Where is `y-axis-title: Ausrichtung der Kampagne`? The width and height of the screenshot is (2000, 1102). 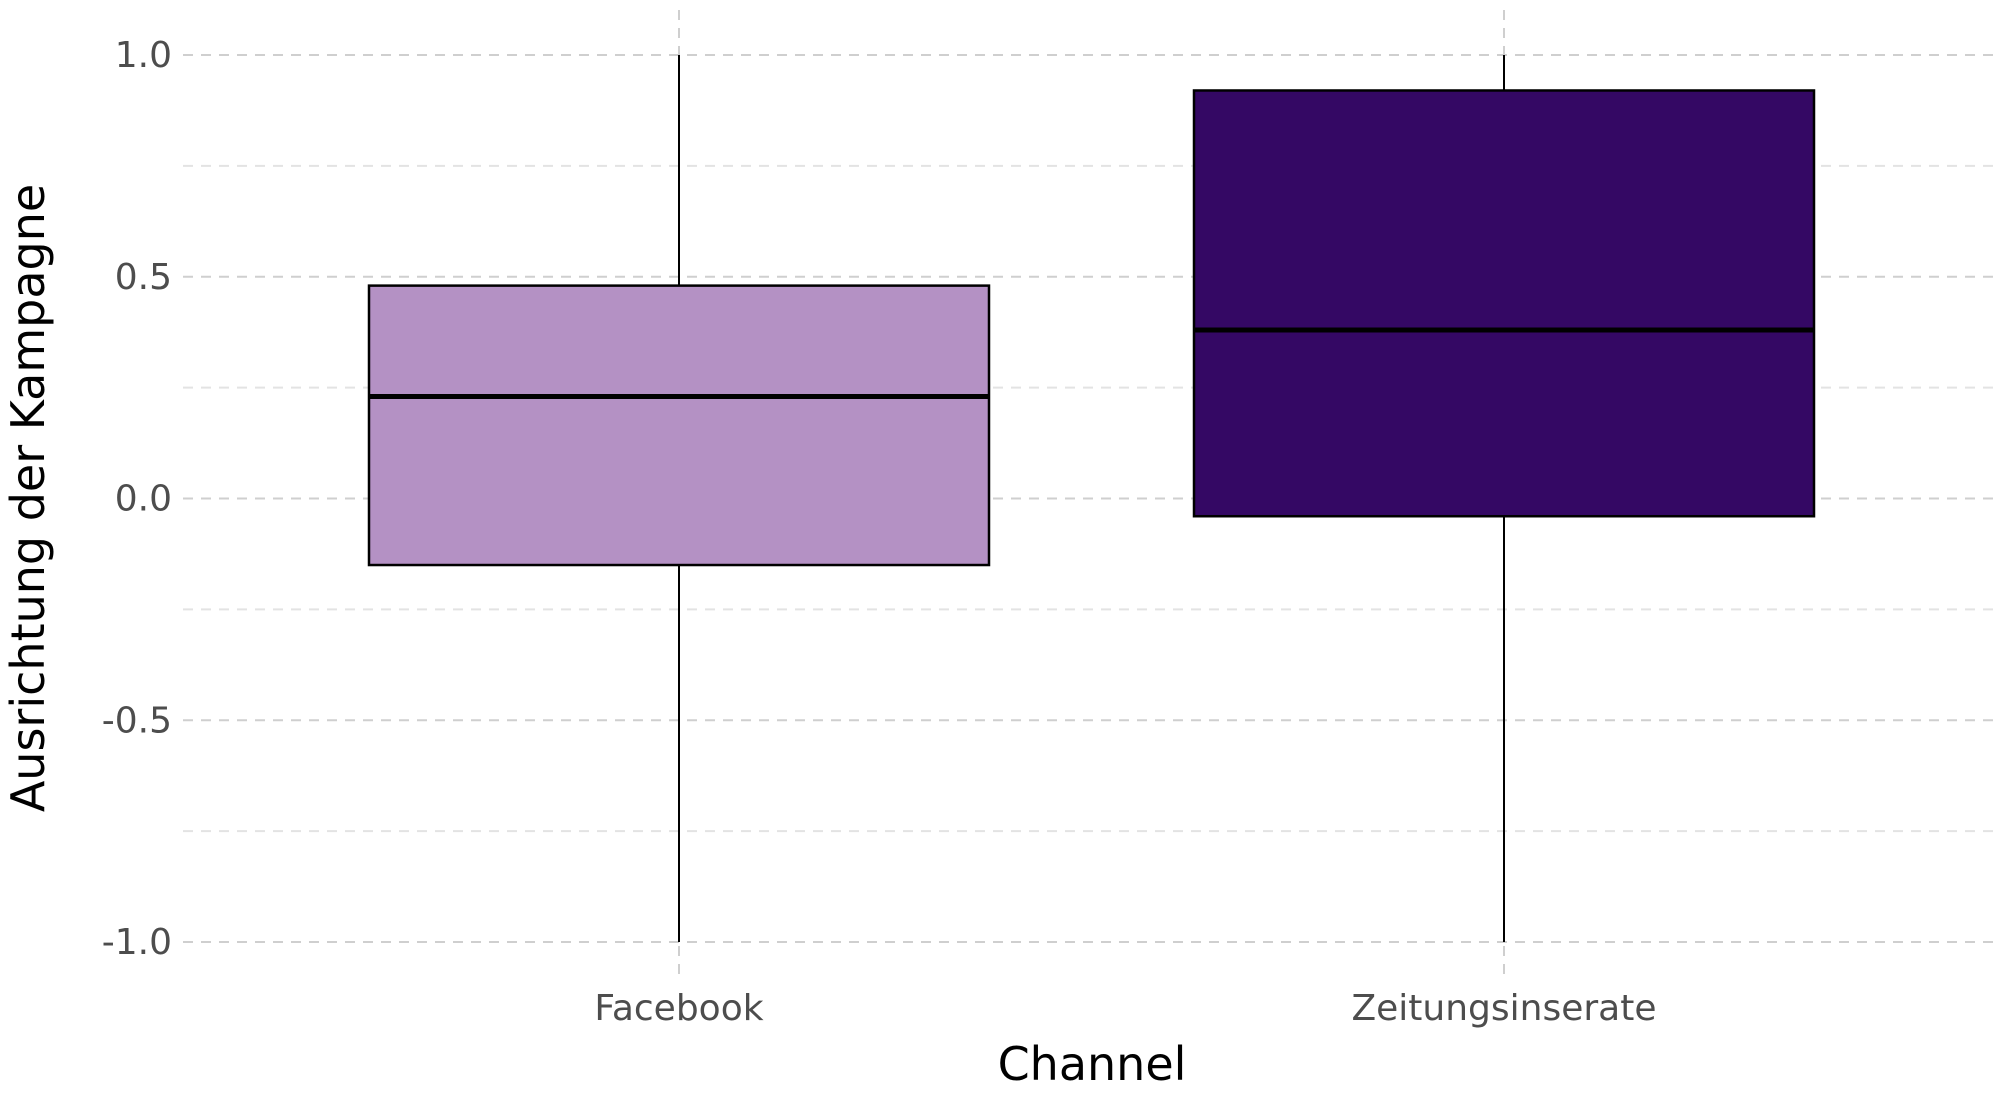
y-axis-title: Ausrichtung der Kampagne is located at coordinates (28, 498).